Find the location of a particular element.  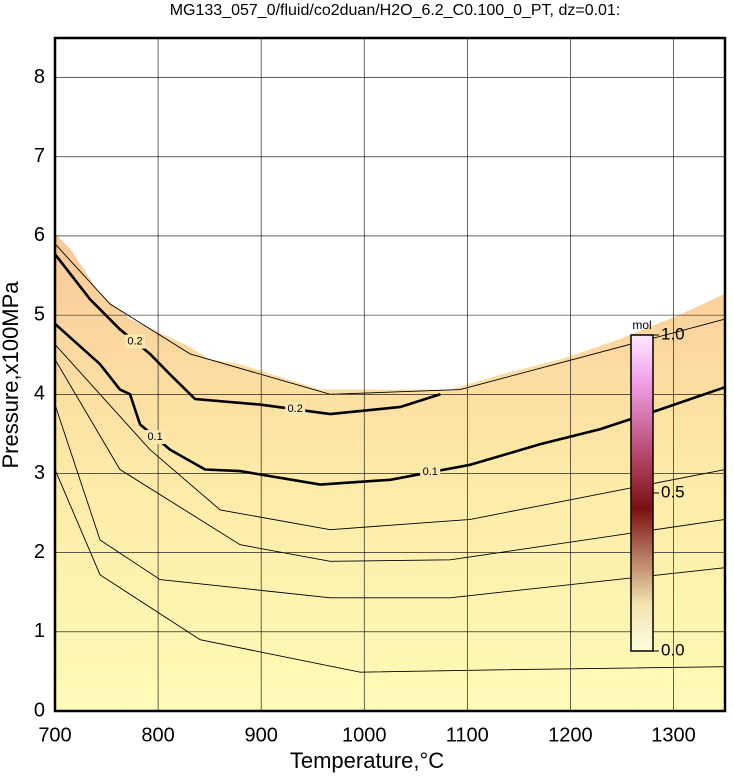

y-tick-label: 2 is located at coordinates (39, 552).